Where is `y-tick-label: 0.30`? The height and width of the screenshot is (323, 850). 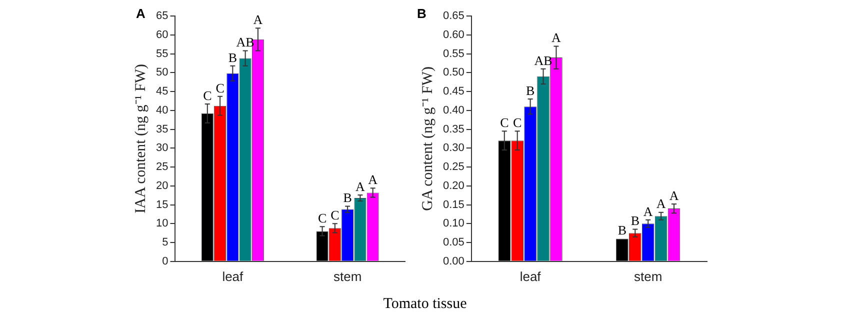 y-tick-label: 0.30 is located at coordinates (453, 148).